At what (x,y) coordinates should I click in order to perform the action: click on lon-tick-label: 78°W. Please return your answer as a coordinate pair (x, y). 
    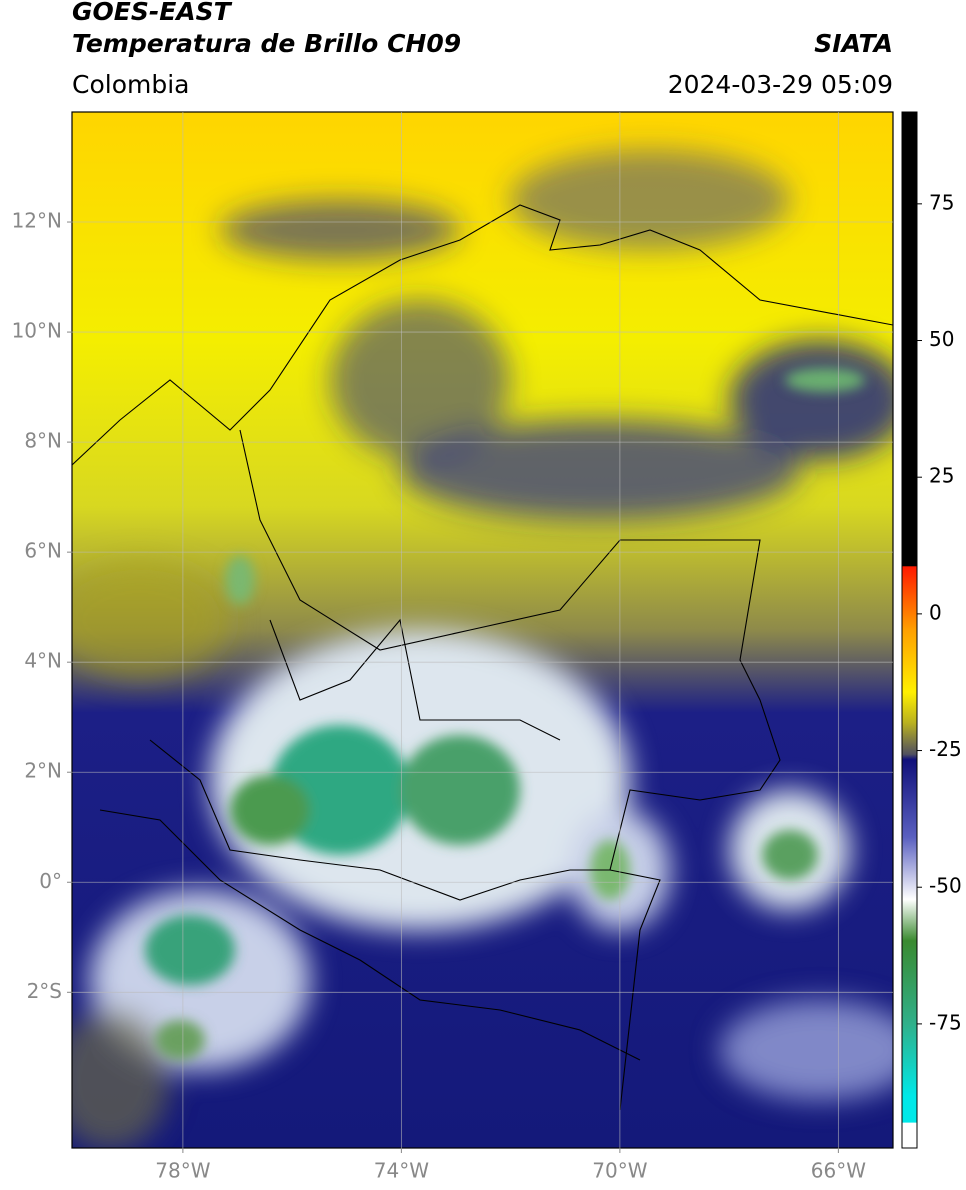
    Looking at the image, I should click on (182, 1171).